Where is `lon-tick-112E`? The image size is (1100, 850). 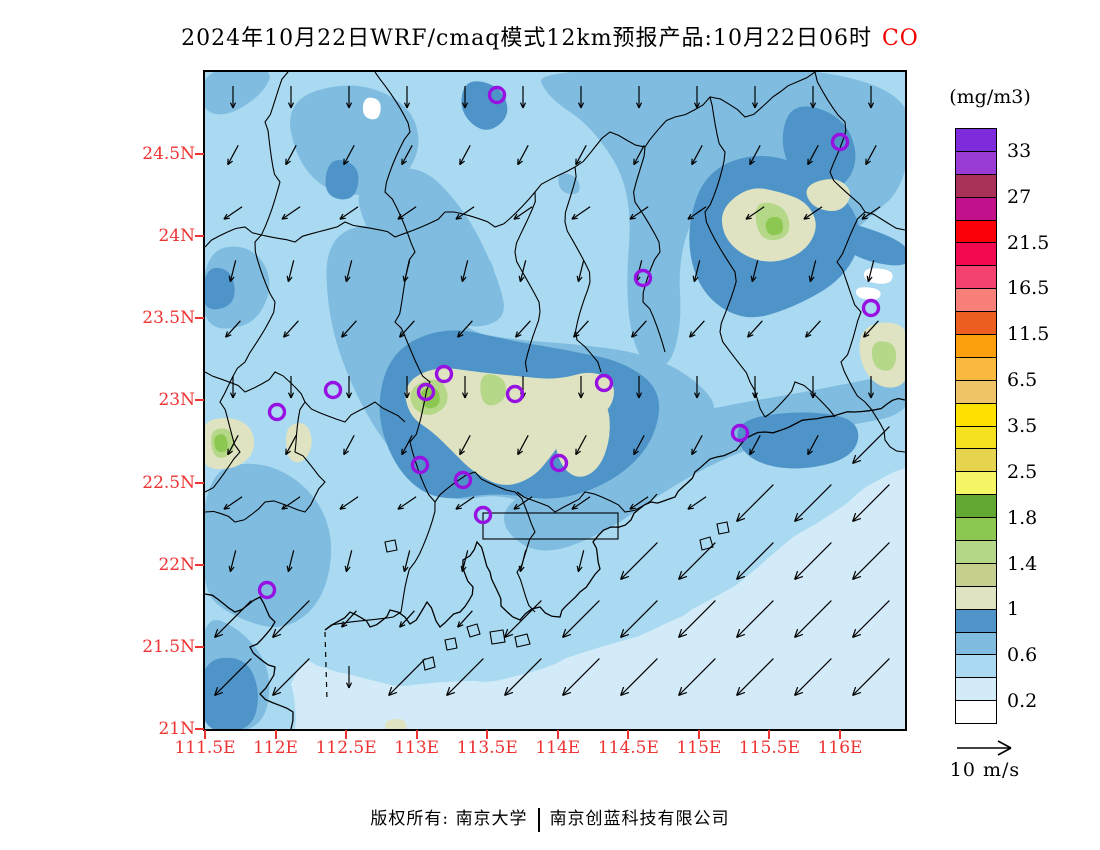
lon-tick-112E is located at coordinates (275, 734).